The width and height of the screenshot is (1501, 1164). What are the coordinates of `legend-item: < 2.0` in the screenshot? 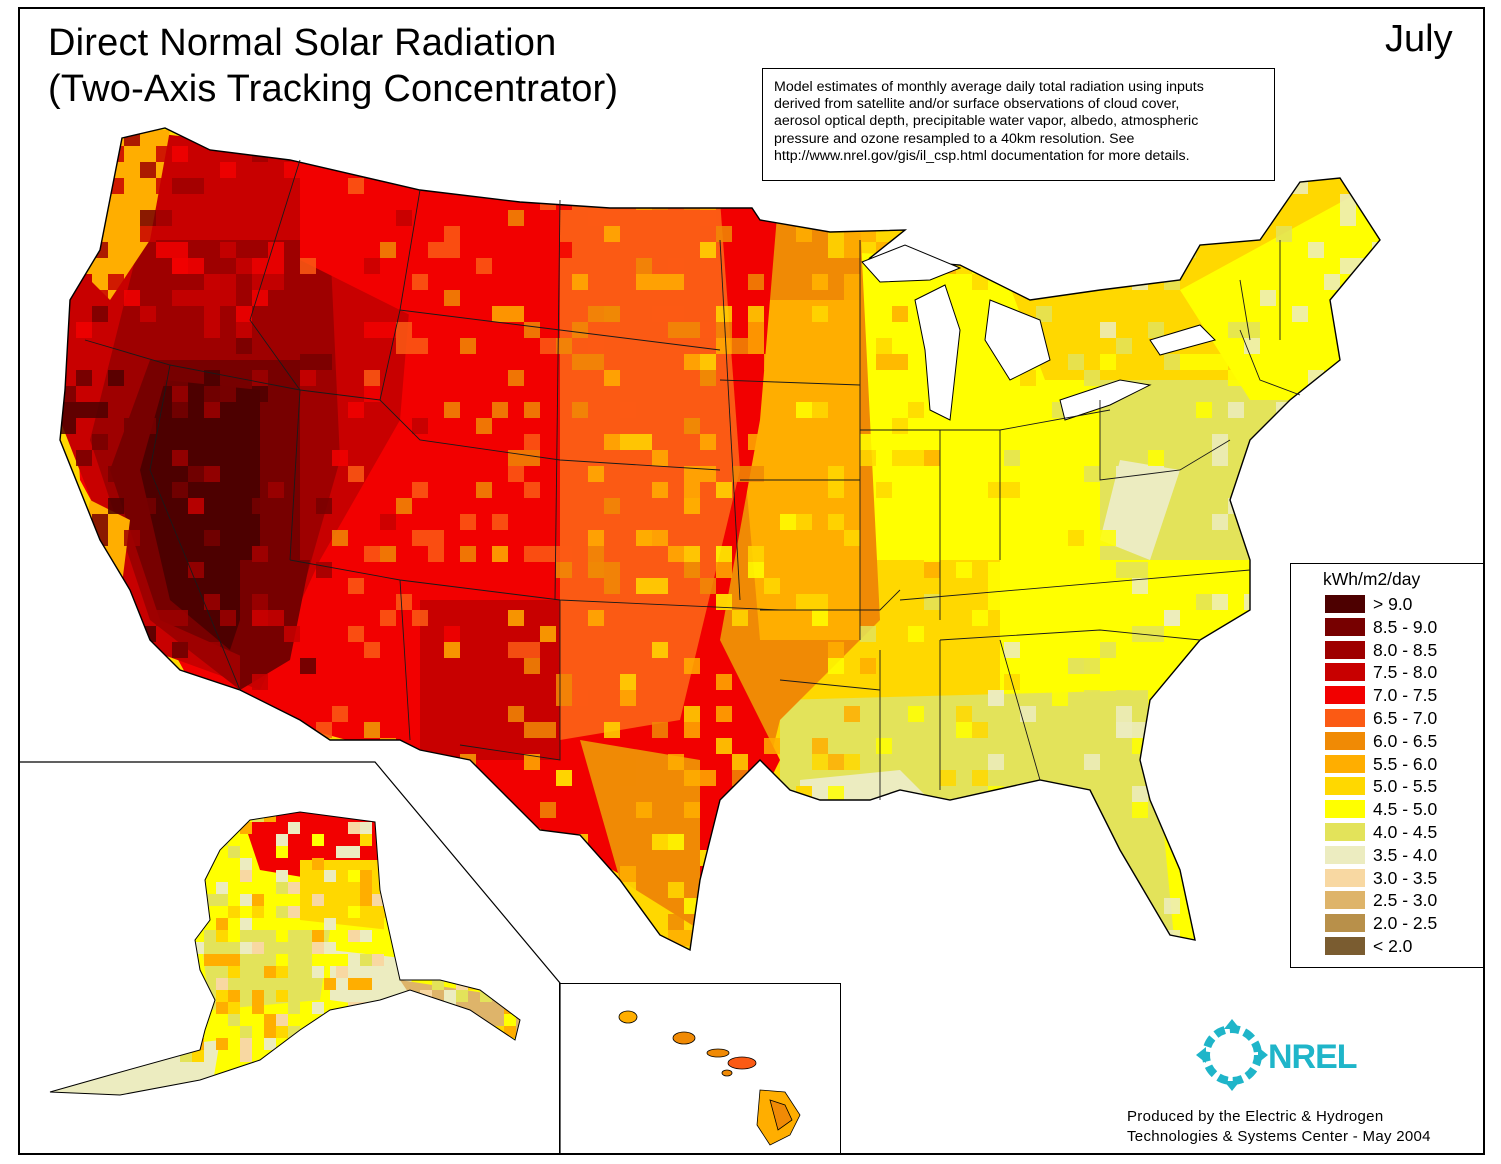 It's located at (1400, 946).